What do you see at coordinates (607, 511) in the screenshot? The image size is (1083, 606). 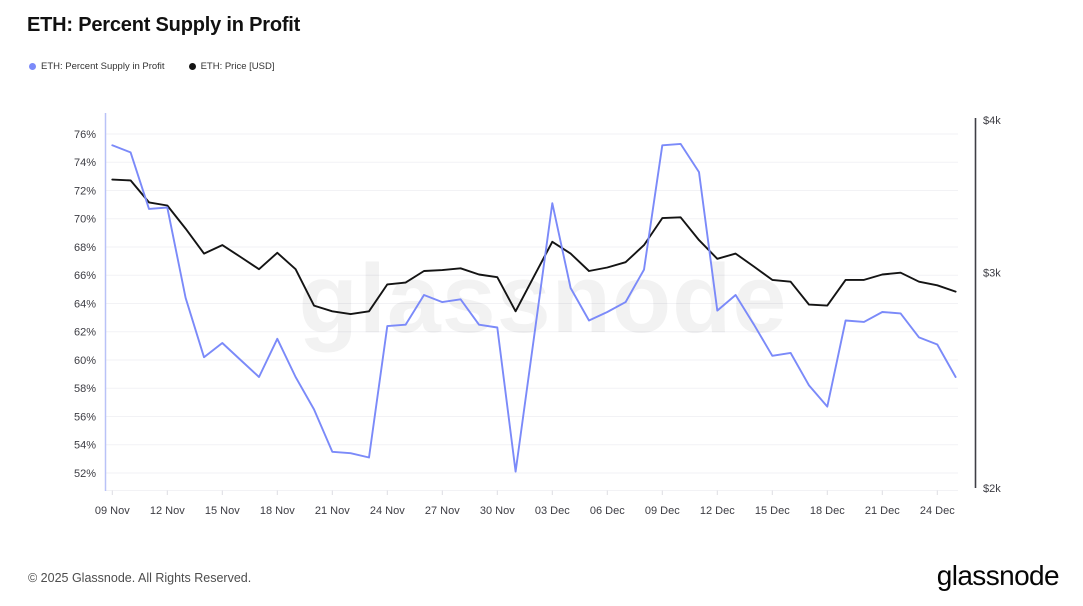 I see `x-tick-label: 06 Dec` at bounding box center [607, 511].